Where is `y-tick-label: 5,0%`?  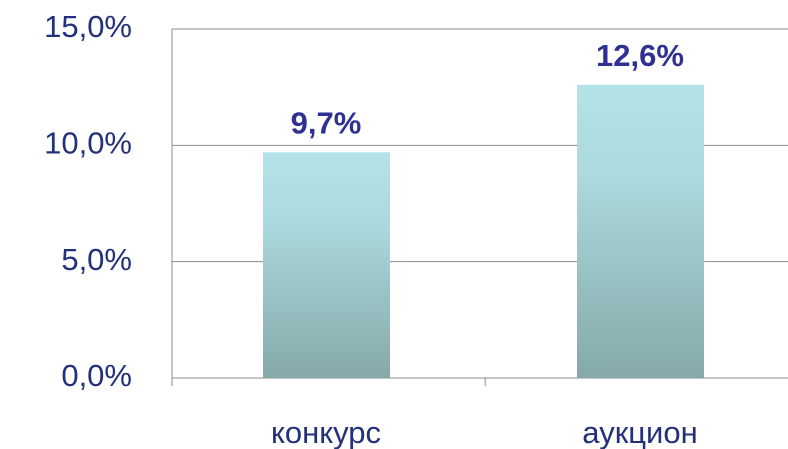
y-tick-label: 5,0% is located at coordinates (96, 259).